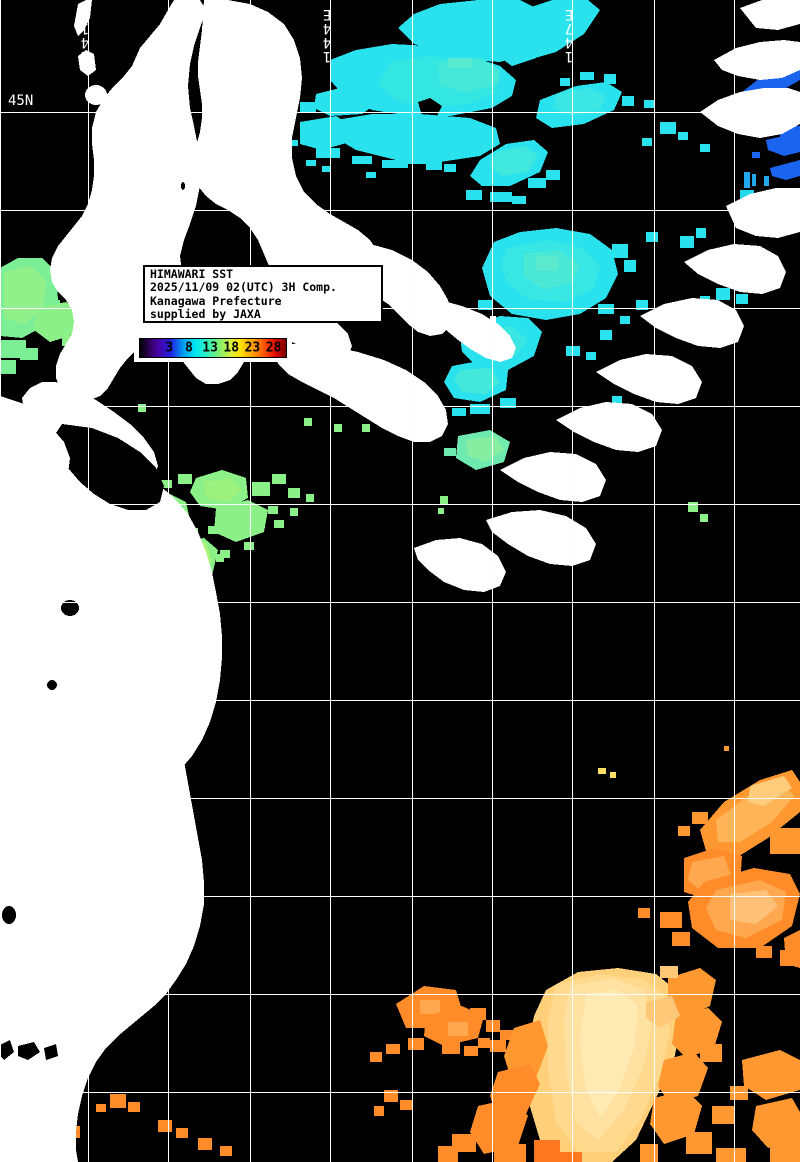 This screenshot has height=1162, width=800. I want to click on lon-label-147e: 147E, so click(569, 36).